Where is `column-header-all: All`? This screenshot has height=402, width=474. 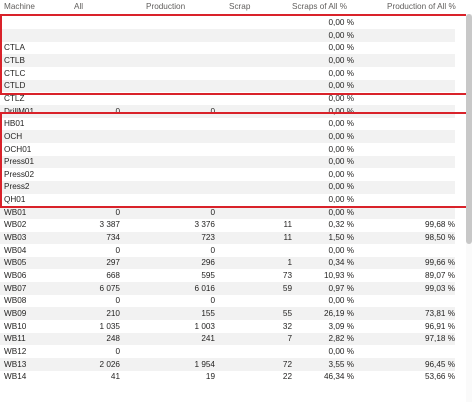
column-header-all: All is located at coordinates (79, 6).